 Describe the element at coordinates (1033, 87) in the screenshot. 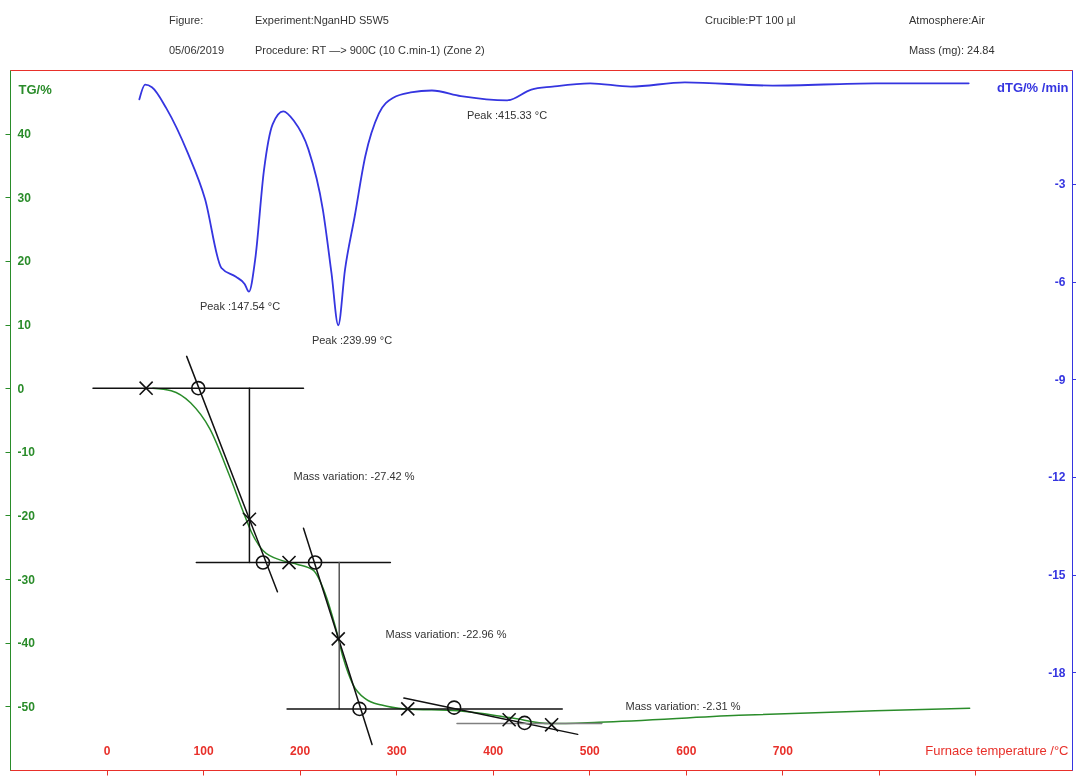

I see `y2-axis-title: dTG/% /min` at that location.